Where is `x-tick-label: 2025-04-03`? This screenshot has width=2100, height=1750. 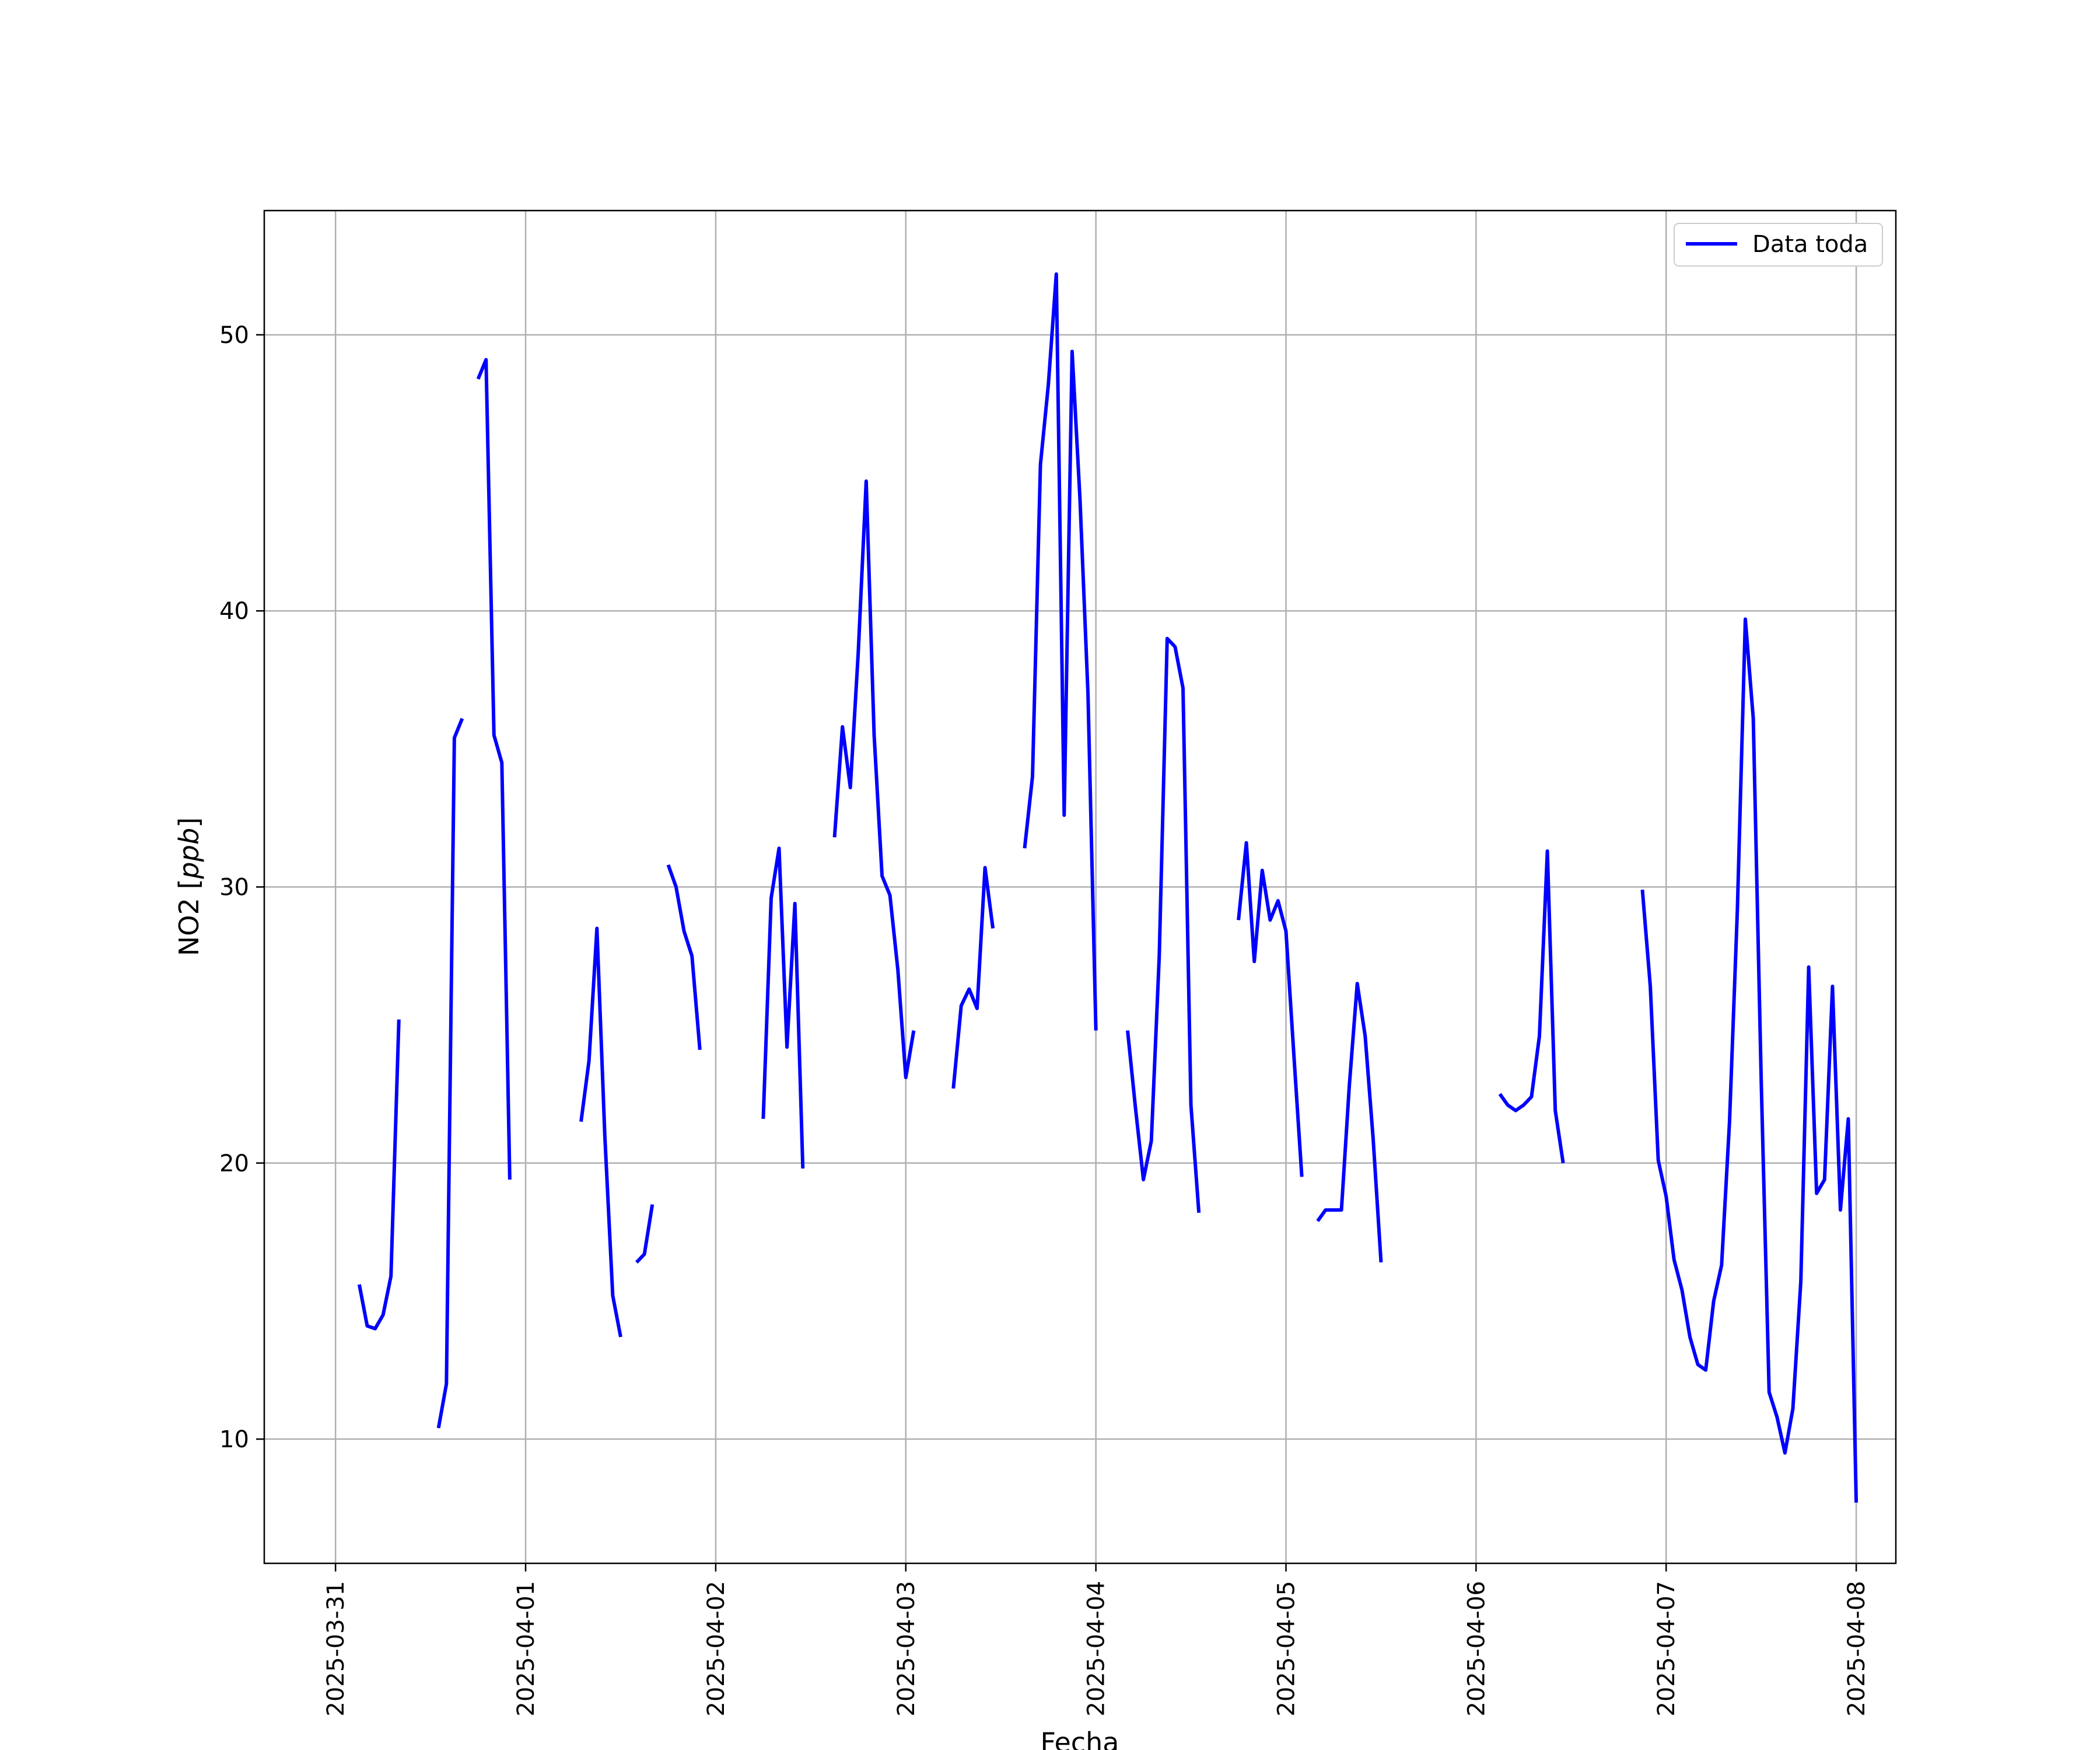 x-tick-label: 2025-04-03 is located at coordinates (907, 1648).